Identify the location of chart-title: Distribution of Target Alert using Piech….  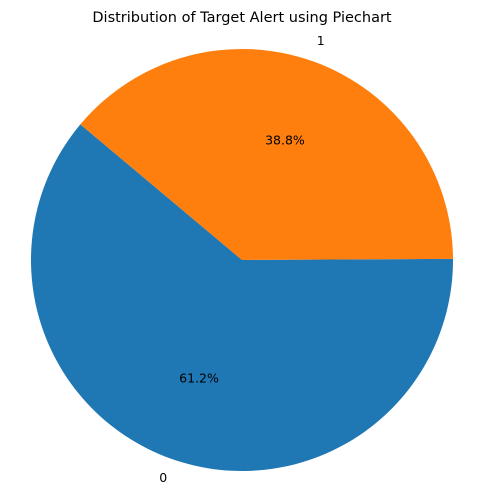
(242, 18).